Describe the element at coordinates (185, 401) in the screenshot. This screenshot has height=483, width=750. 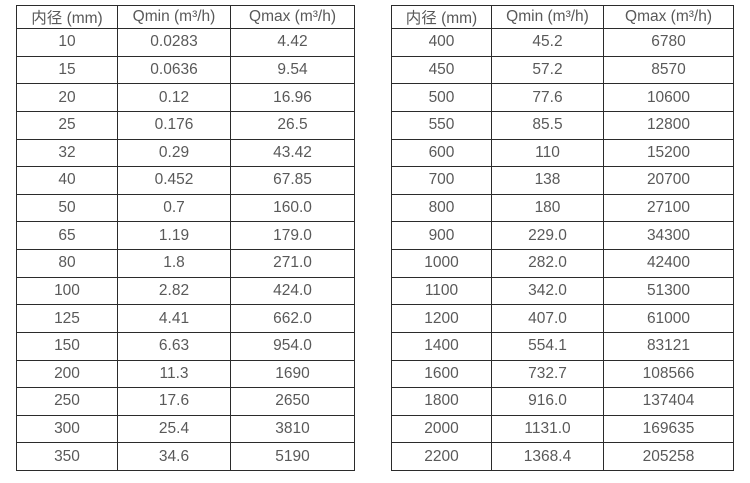
I see `table-row: 250 17.6 2650` at that location.